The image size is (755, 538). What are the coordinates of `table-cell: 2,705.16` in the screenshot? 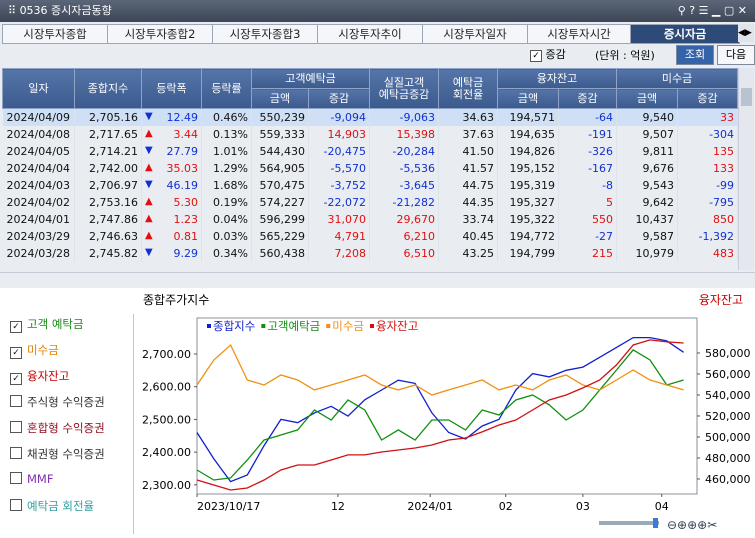 It's located at (108, 117).